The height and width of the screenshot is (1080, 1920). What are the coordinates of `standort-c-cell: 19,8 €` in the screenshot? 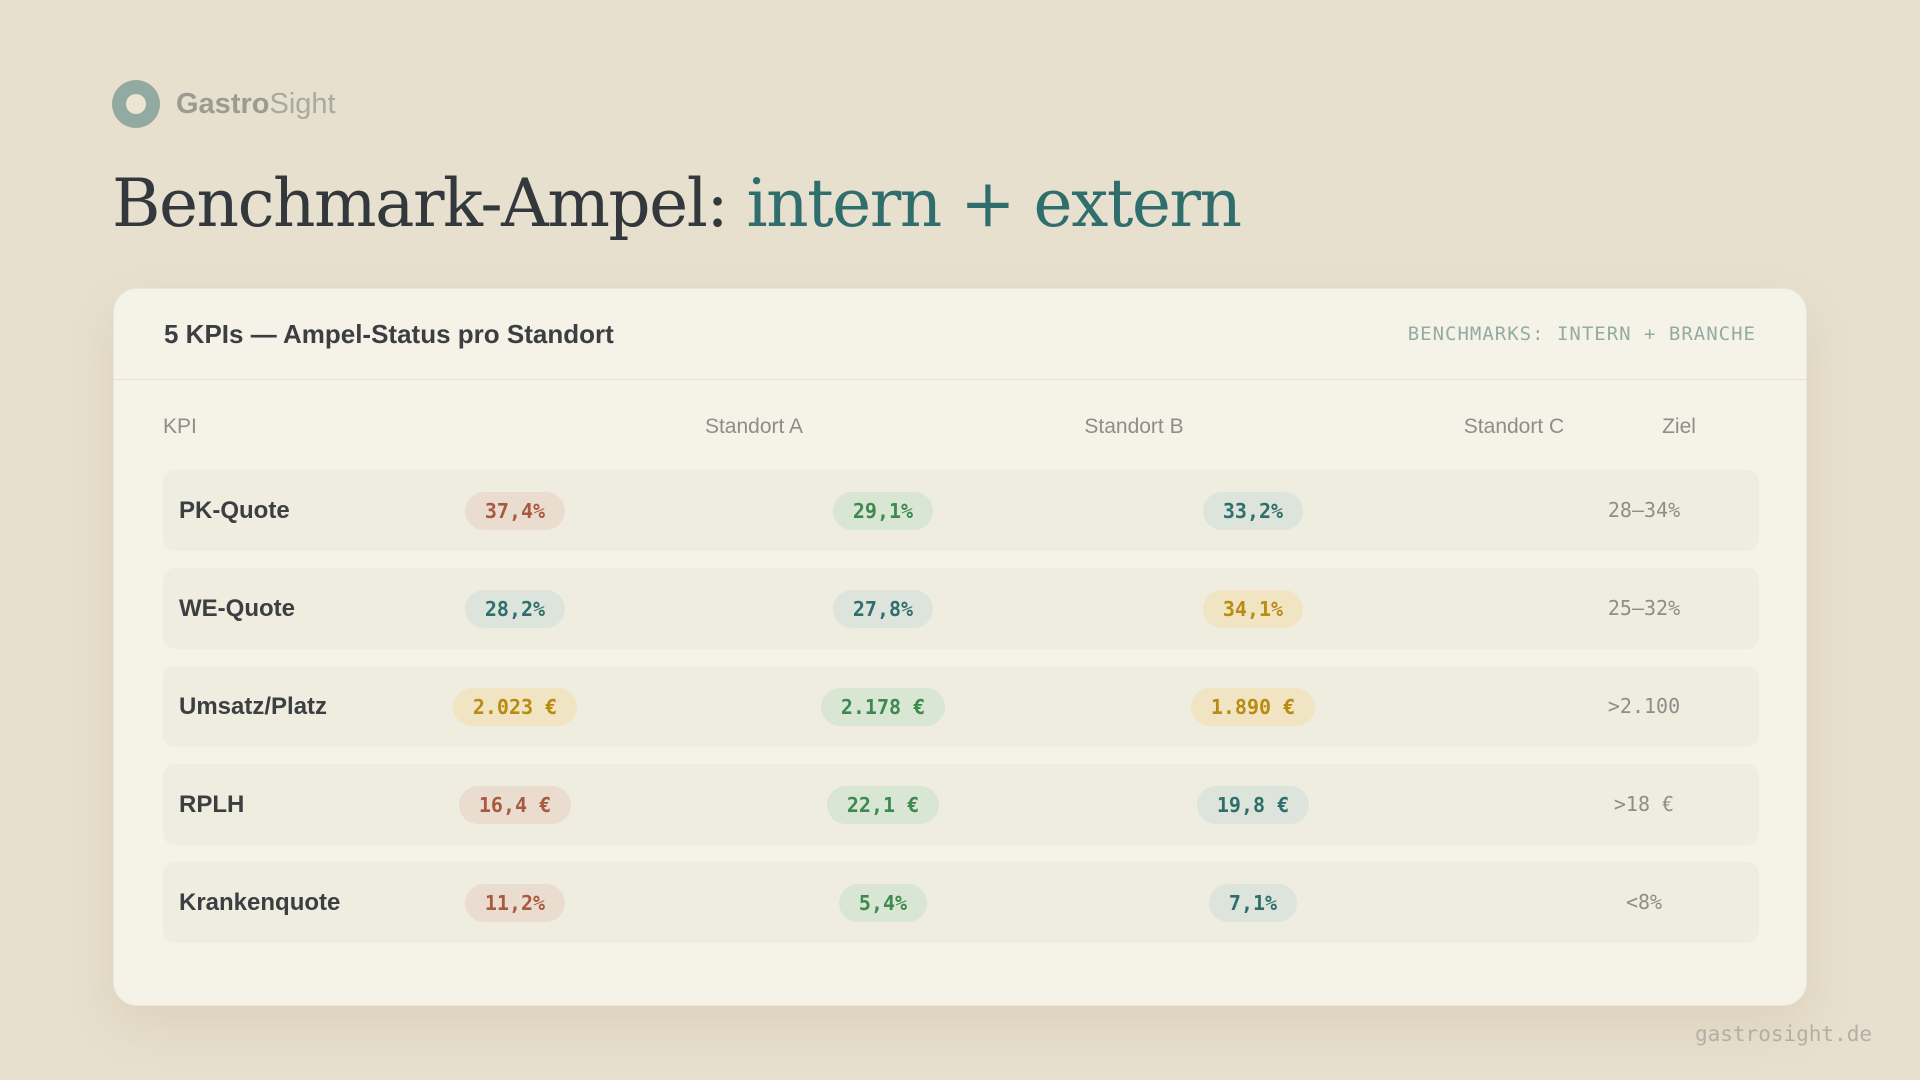 It's located at (1253, 804).